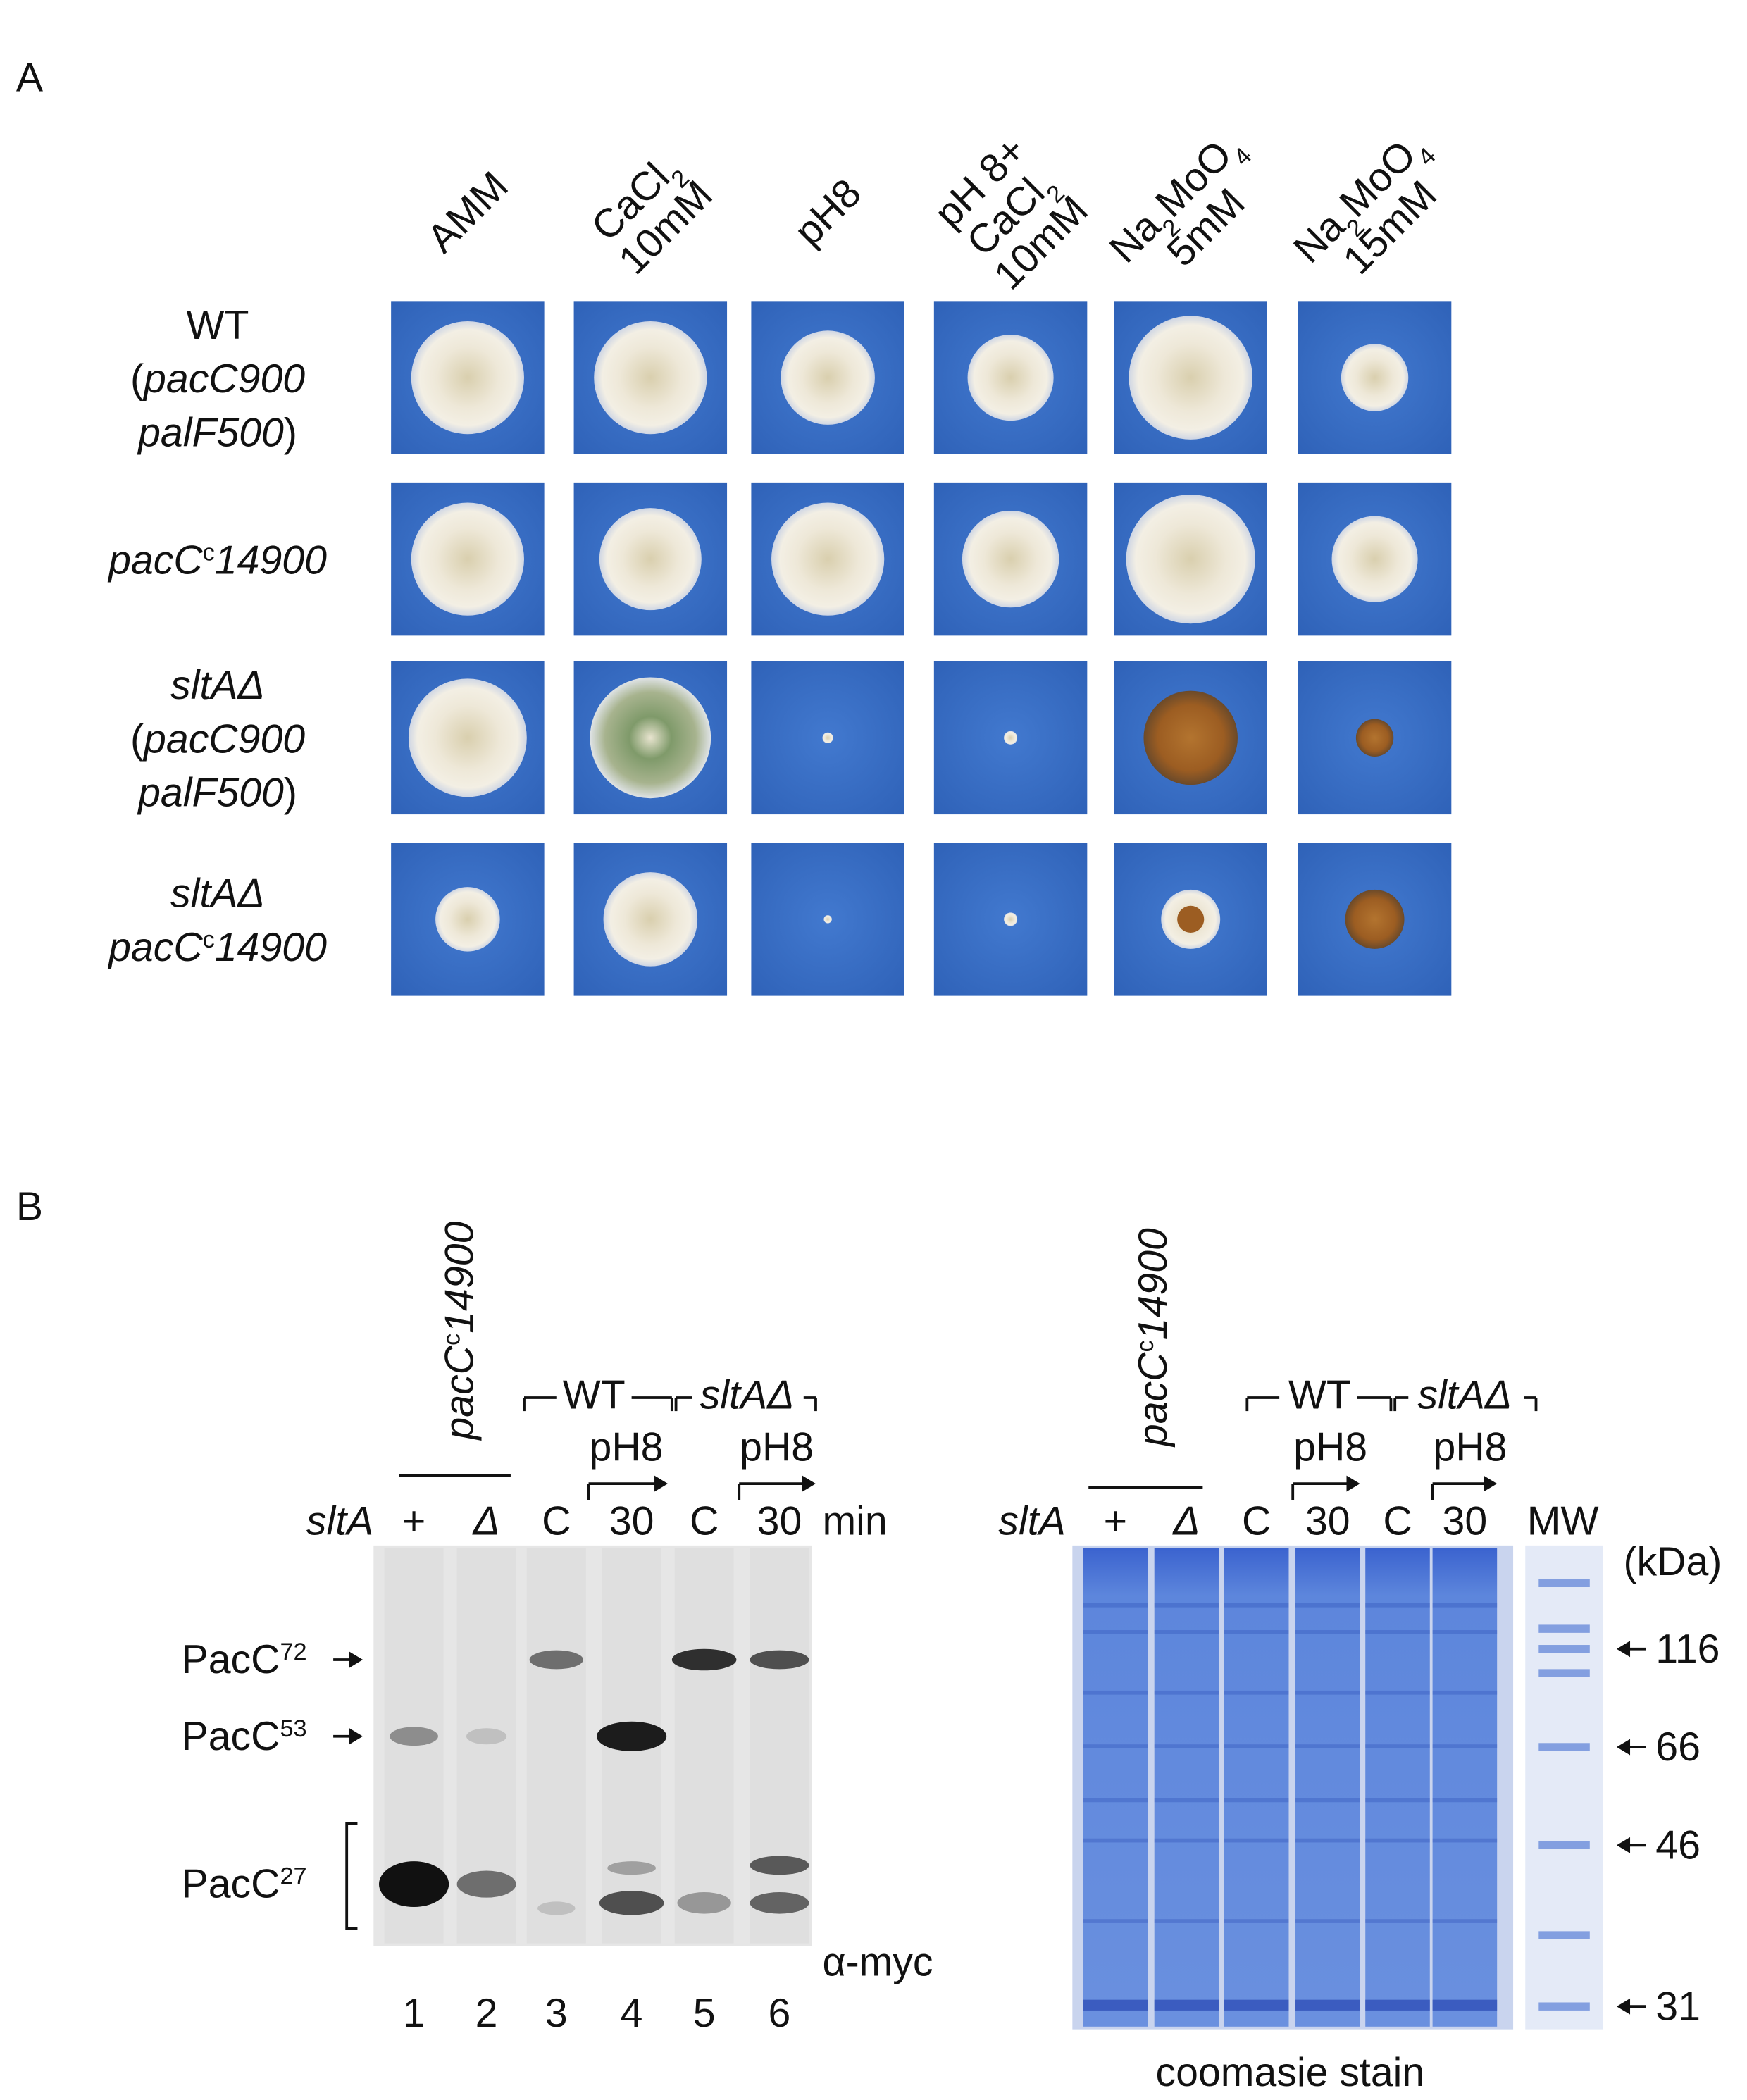 Image resolution: width=1747 pixels, height=2100 pixels. I want to click on lane-number: 1, so click(414, 2013).